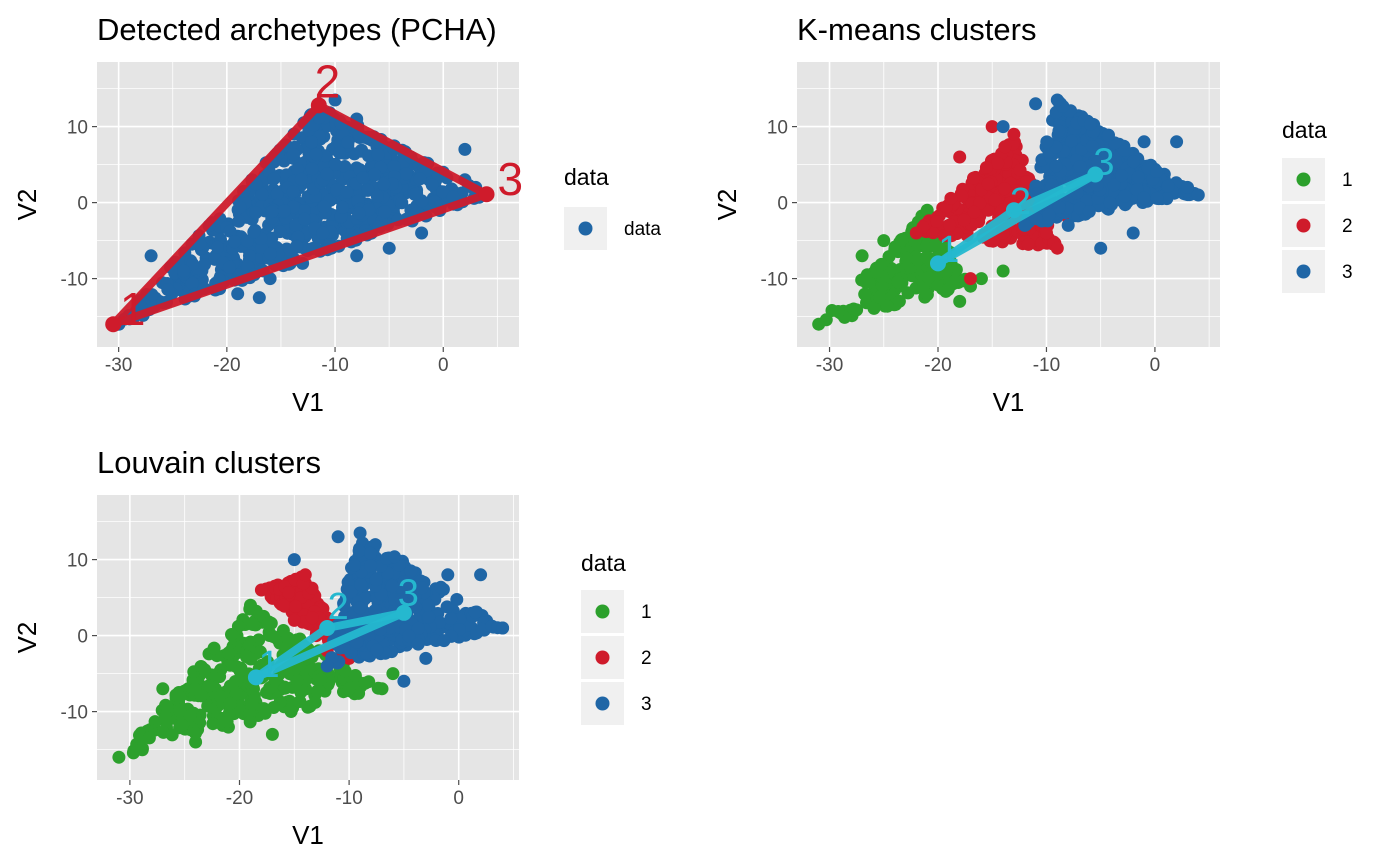  I want to click on legend-key-point, so click(1303, 271).